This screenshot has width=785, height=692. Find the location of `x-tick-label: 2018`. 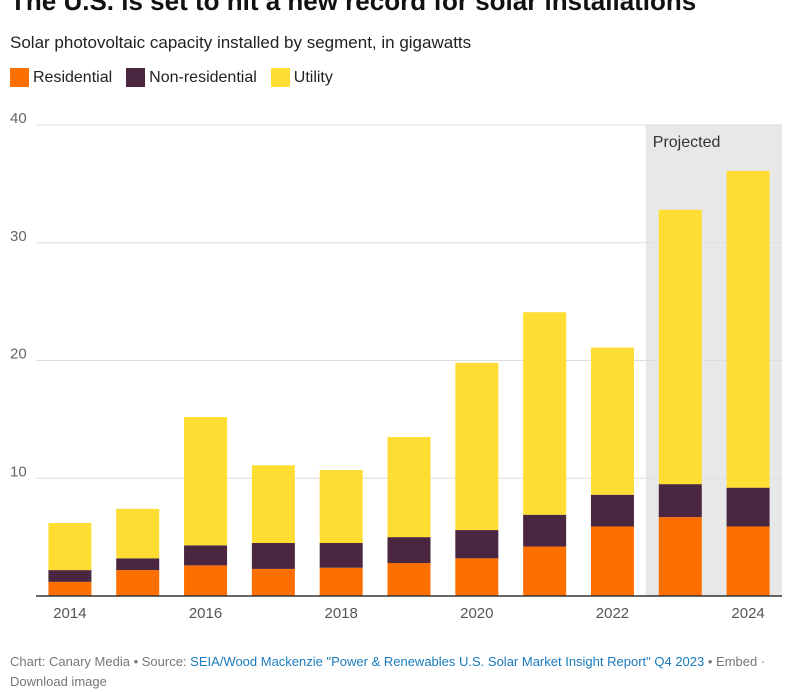

x-tick-label: 2018 is located at coordinates (340, 613).